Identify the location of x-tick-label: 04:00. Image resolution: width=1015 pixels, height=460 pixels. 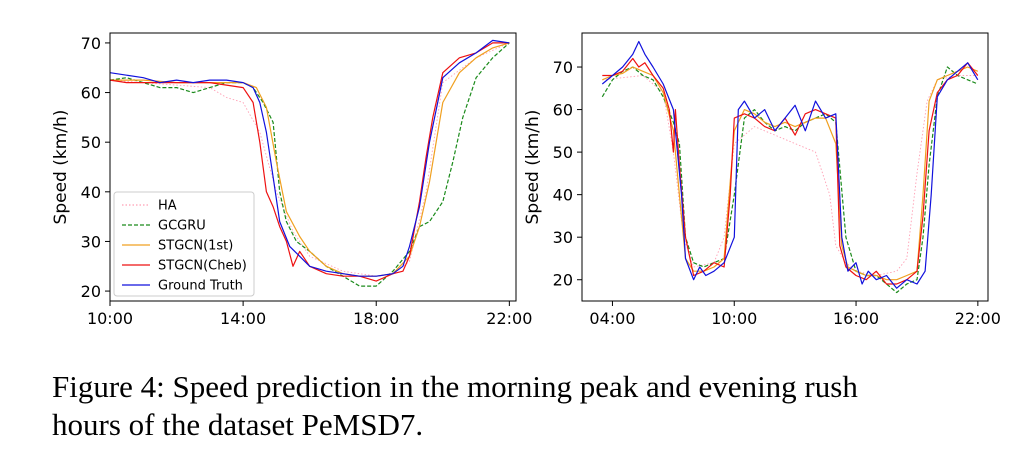
(612, 318).